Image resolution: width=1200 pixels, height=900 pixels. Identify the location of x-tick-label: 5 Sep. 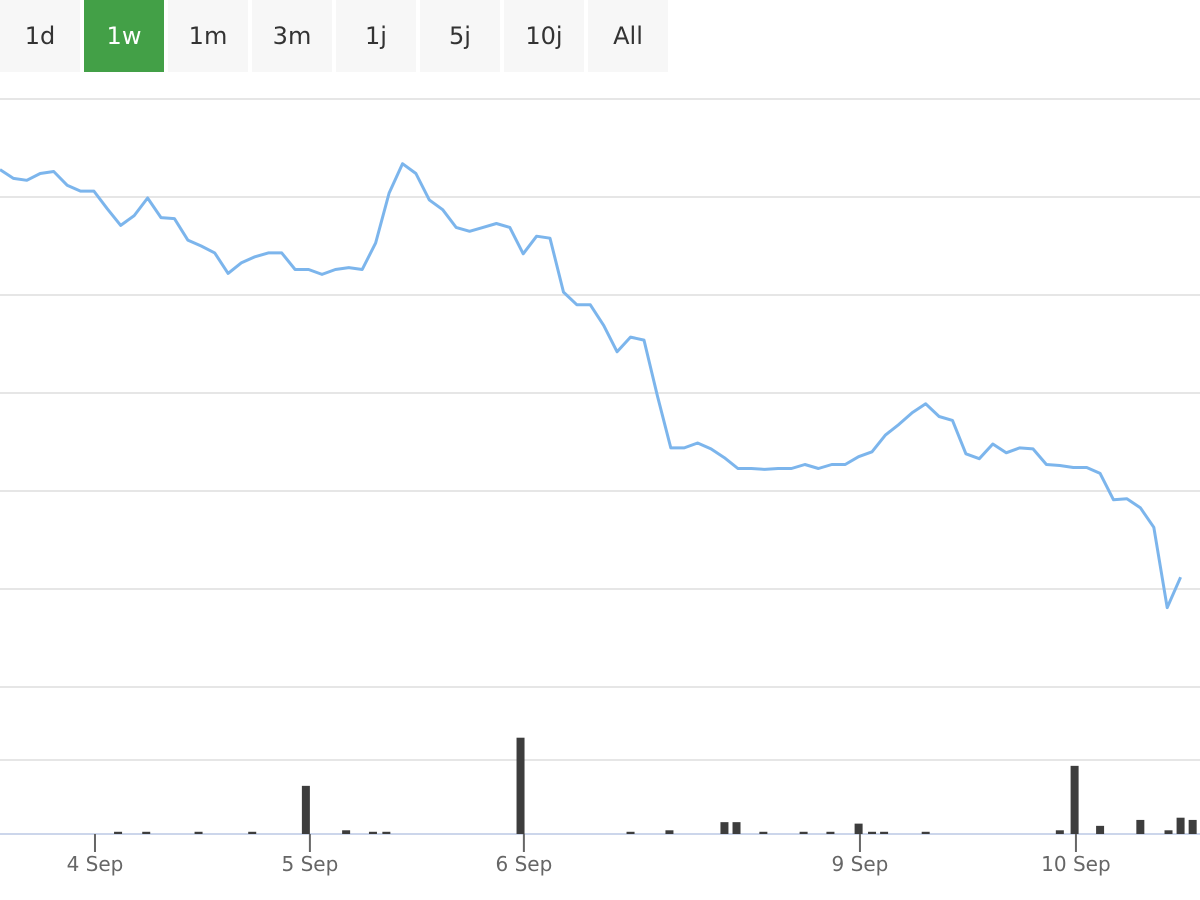
(310, 864).